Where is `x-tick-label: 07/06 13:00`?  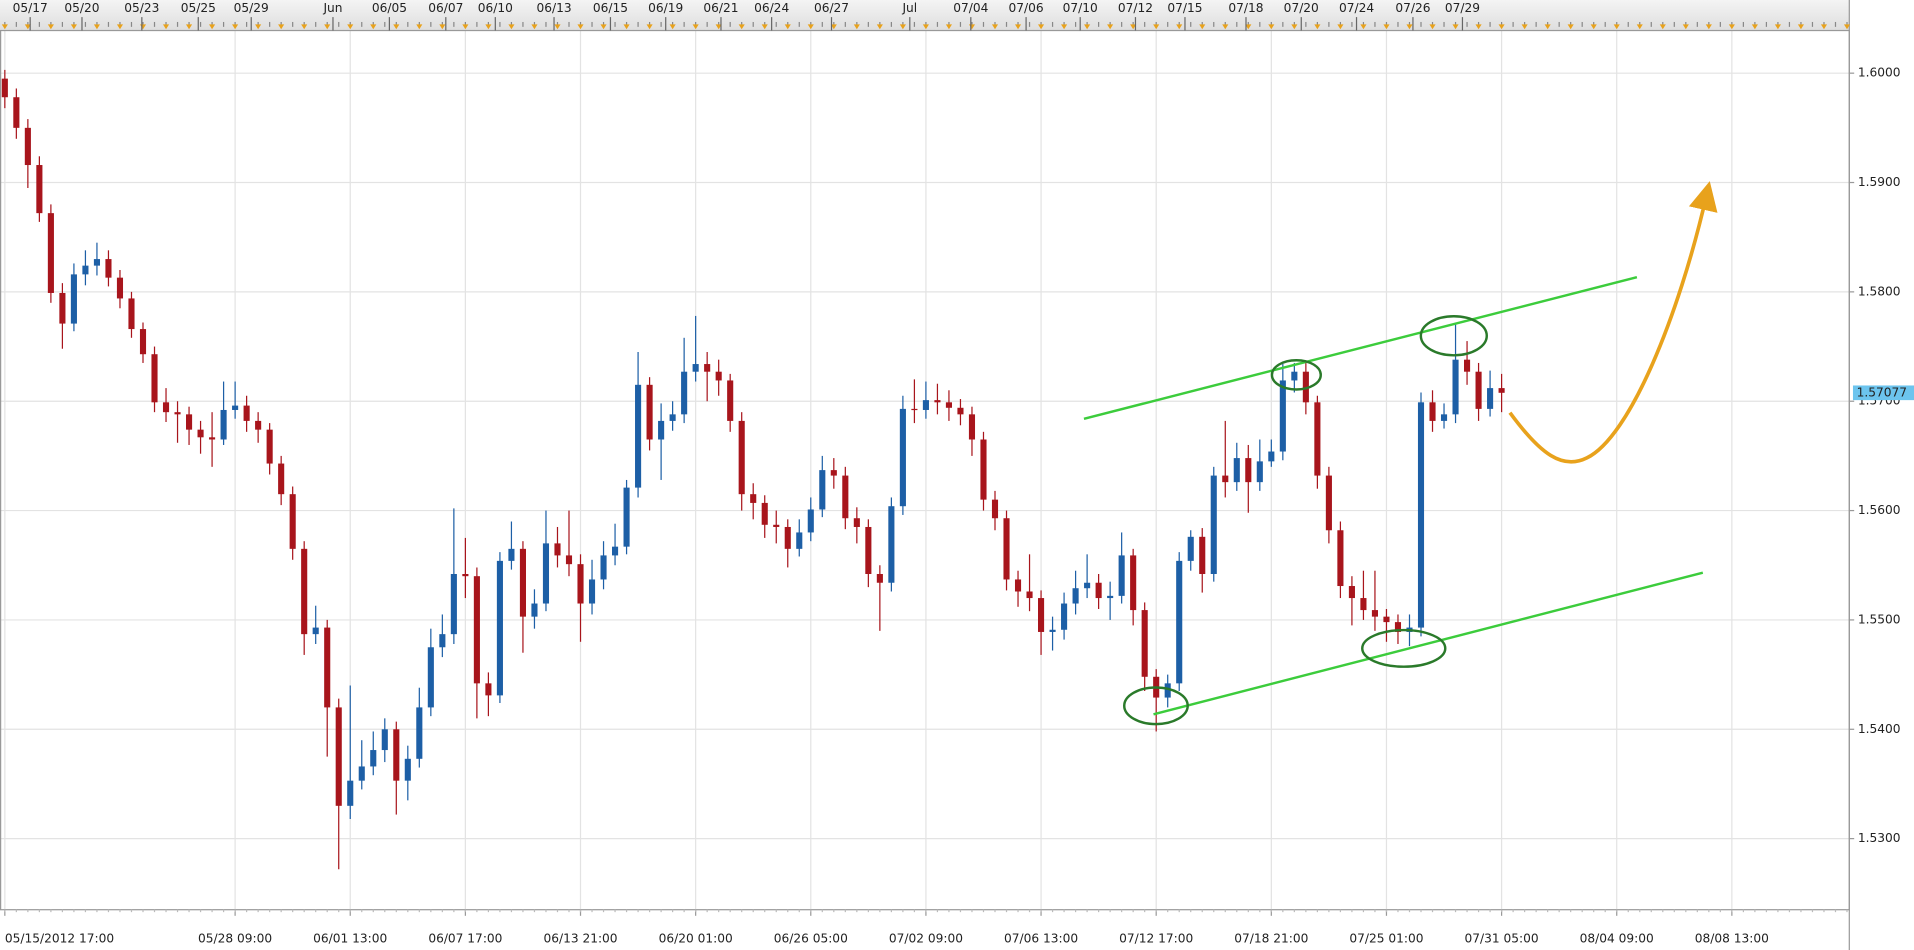 x-tick-label: 07/06 13:00 is located at coordinates (1041, 939).